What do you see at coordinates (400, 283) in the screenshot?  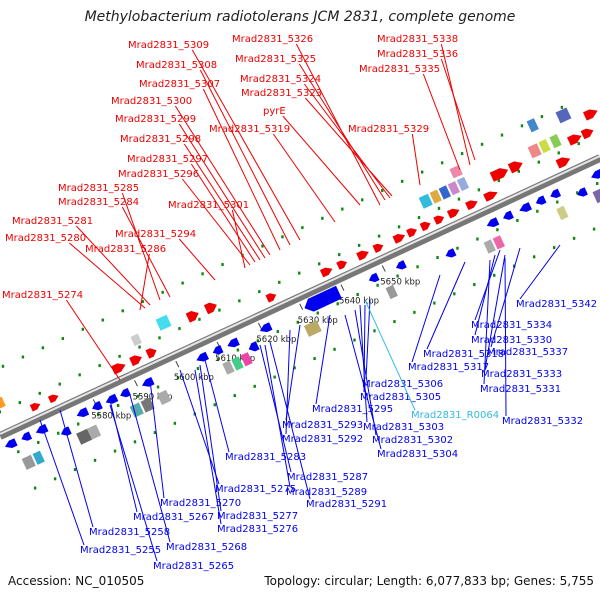 I see `coordinate-tick-label: 5650 kbp` at bounding box center [400, 283].